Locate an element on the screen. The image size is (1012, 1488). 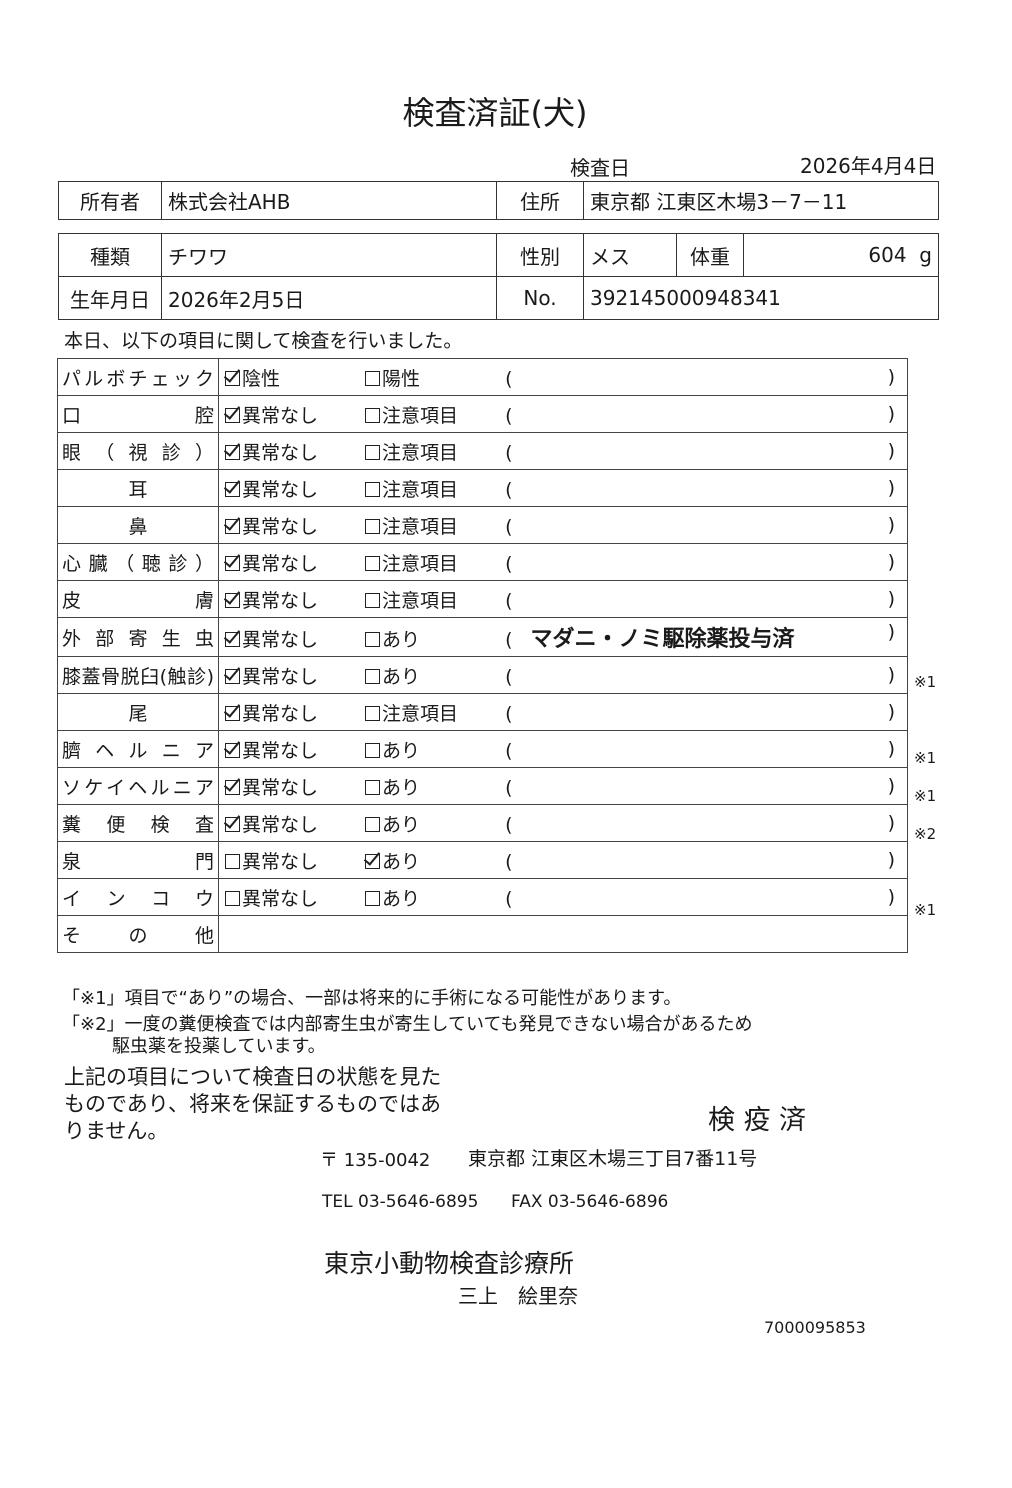
inspection-row: インコウ 異常なし あり () is located at coordinates (482, 897).